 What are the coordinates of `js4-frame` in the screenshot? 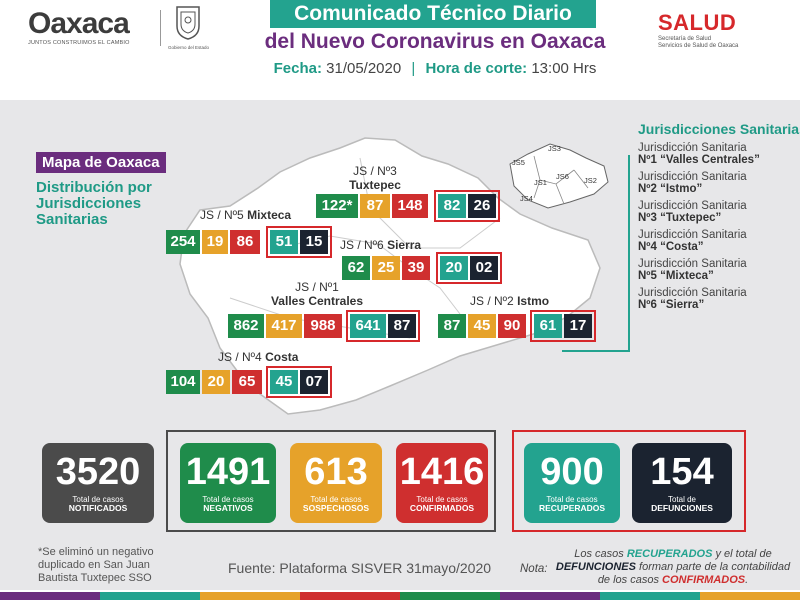 It's located at (299, 382).